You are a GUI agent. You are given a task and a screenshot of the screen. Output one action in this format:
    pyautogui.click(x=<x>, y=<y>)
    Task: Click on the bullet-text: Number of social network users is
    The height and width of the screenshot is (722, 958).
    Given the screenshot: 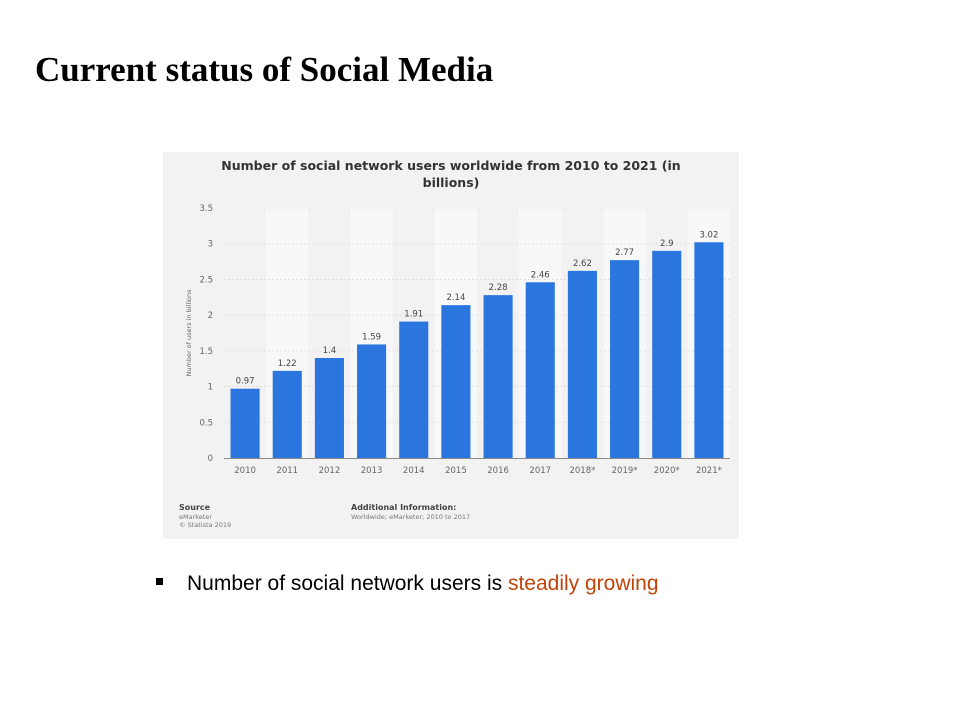 What is the action you would take?
    pyautogui.click(x=347, y=583)
    